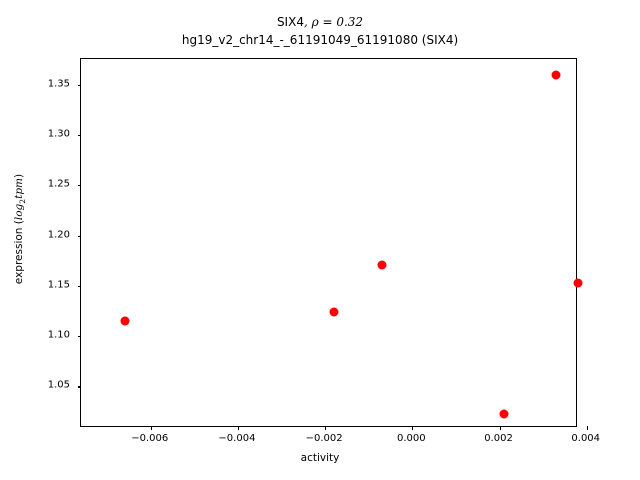 The height and width of the screenshot is (480, 640). I want to click on x-axis-tick-label: 0.004, so click(586, 438).